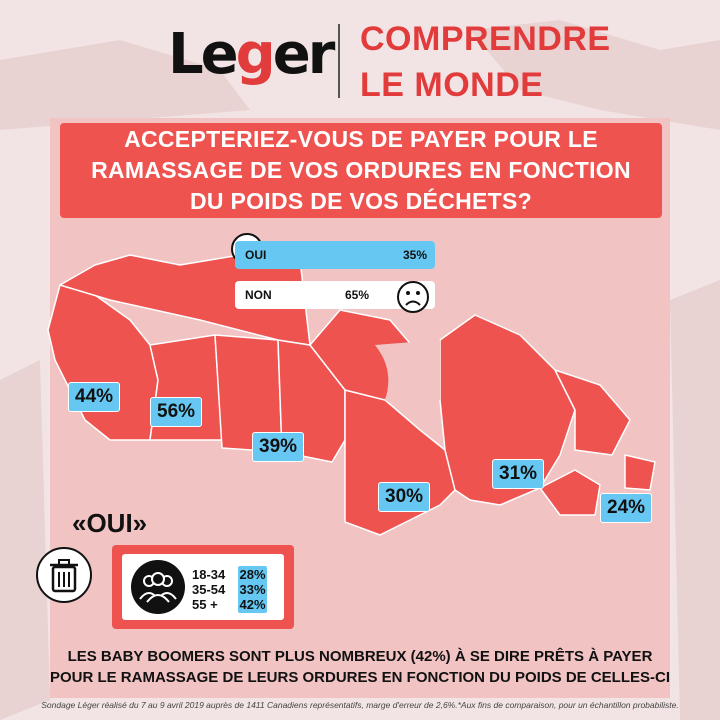  What do you see at coordinates (400, 462) in the screenshot?
I see `ontario-shape` at bounding box center [400, 462].